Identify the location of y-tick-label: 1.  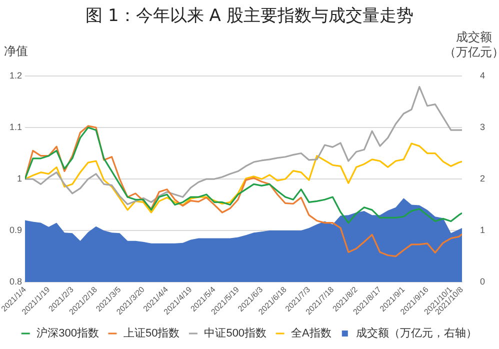
(19, 179).